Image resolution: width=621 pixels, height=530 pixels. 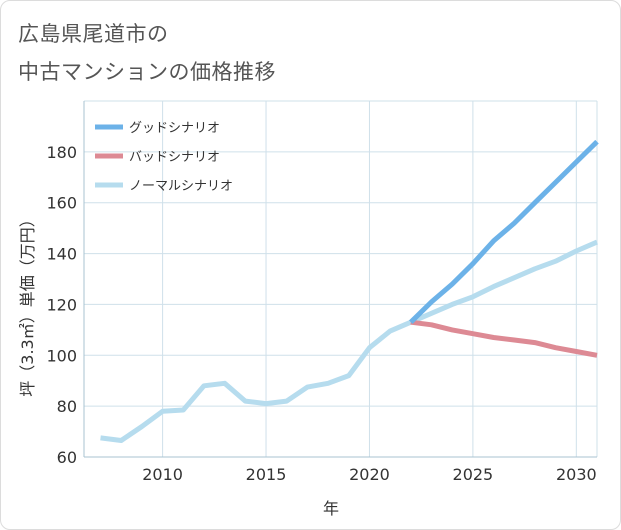 I want to click on chart-title-line-1: 広島県尾道市の, so click(x=93, y=34).